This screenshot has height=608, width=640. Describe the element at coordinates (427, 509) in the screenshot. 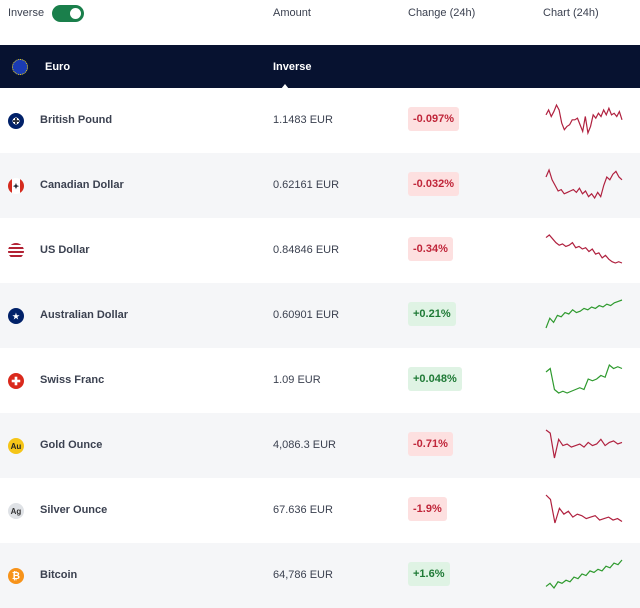

I see `change-badge: -1.9%` at that location.